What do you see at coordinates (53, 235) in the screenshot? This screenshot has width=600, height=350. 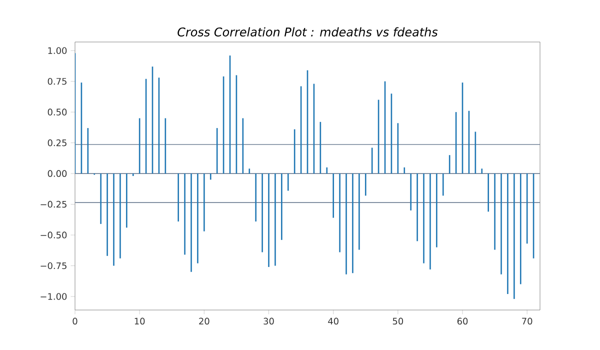 I see `y-tick-label: −0.50` at bounding box center [53, 235].